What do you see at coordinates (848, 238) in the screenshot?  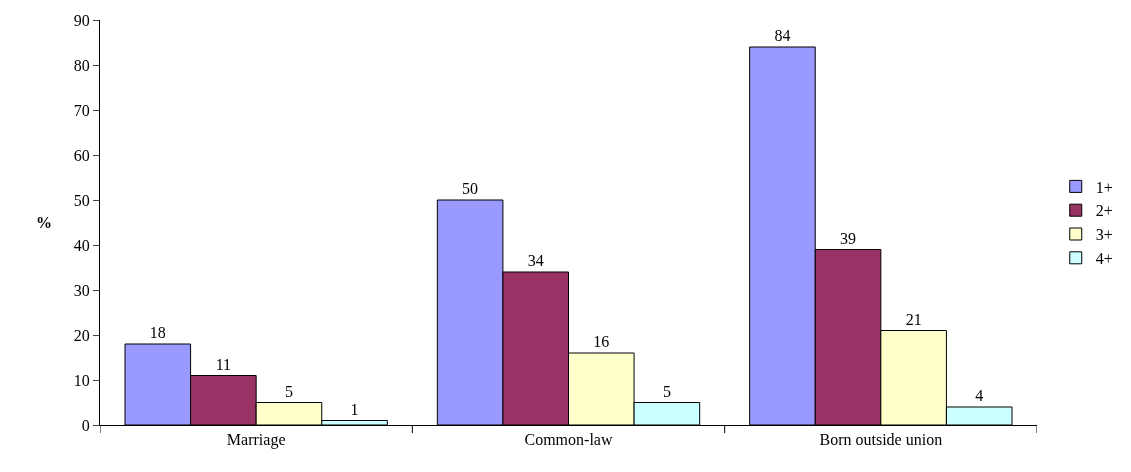 I see `data-label: 39` at bounding box center [848, 238].